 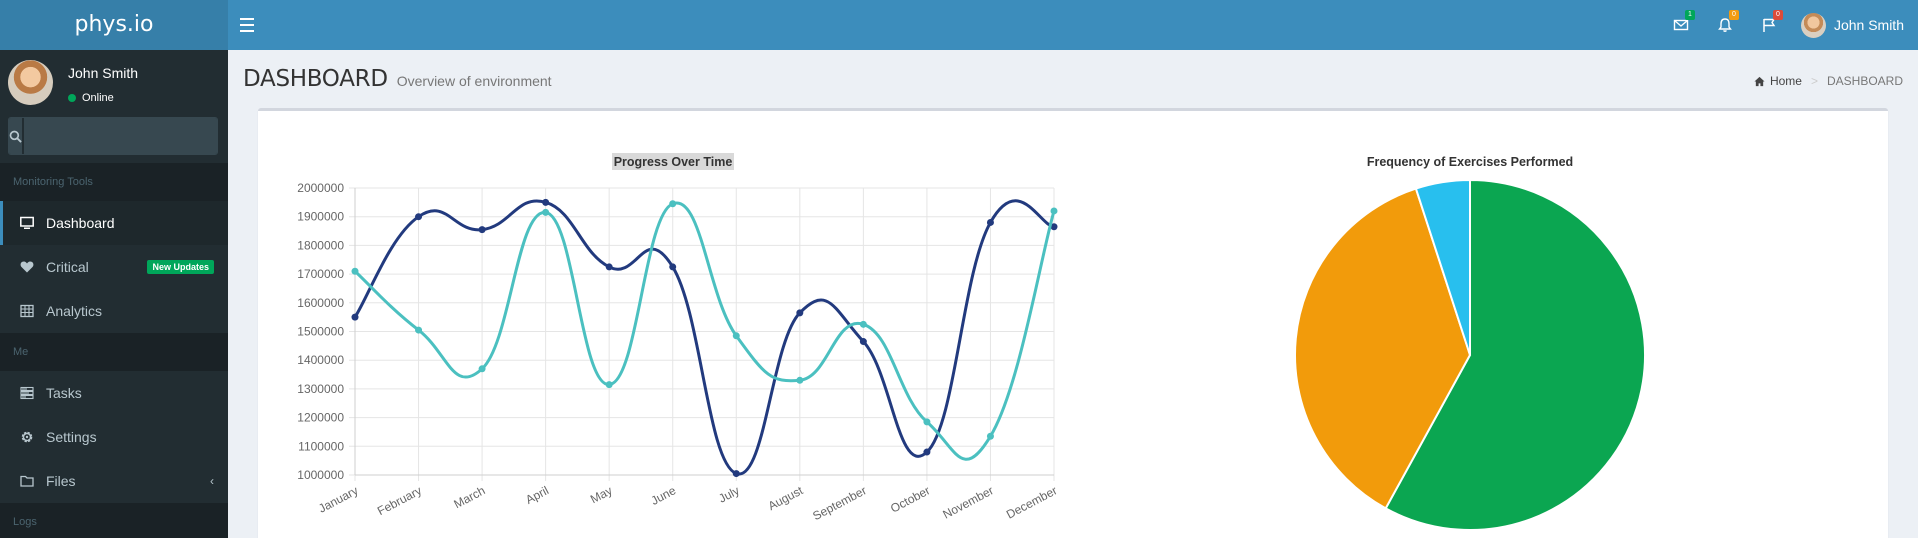 What do you see at coordinates (114, 352) in the screenshot?
I see `sidebar-header-me: Me` at bounding box center [114, 352].